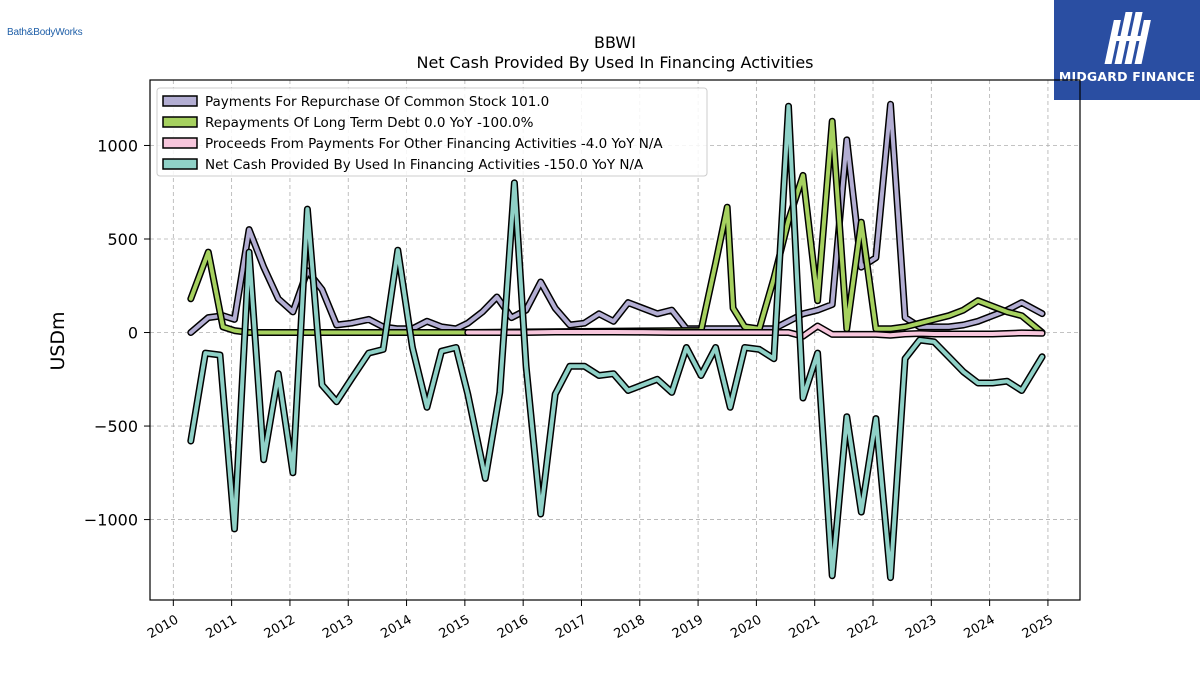  I want to click on chart-title: BBWI, so click(615, 42).